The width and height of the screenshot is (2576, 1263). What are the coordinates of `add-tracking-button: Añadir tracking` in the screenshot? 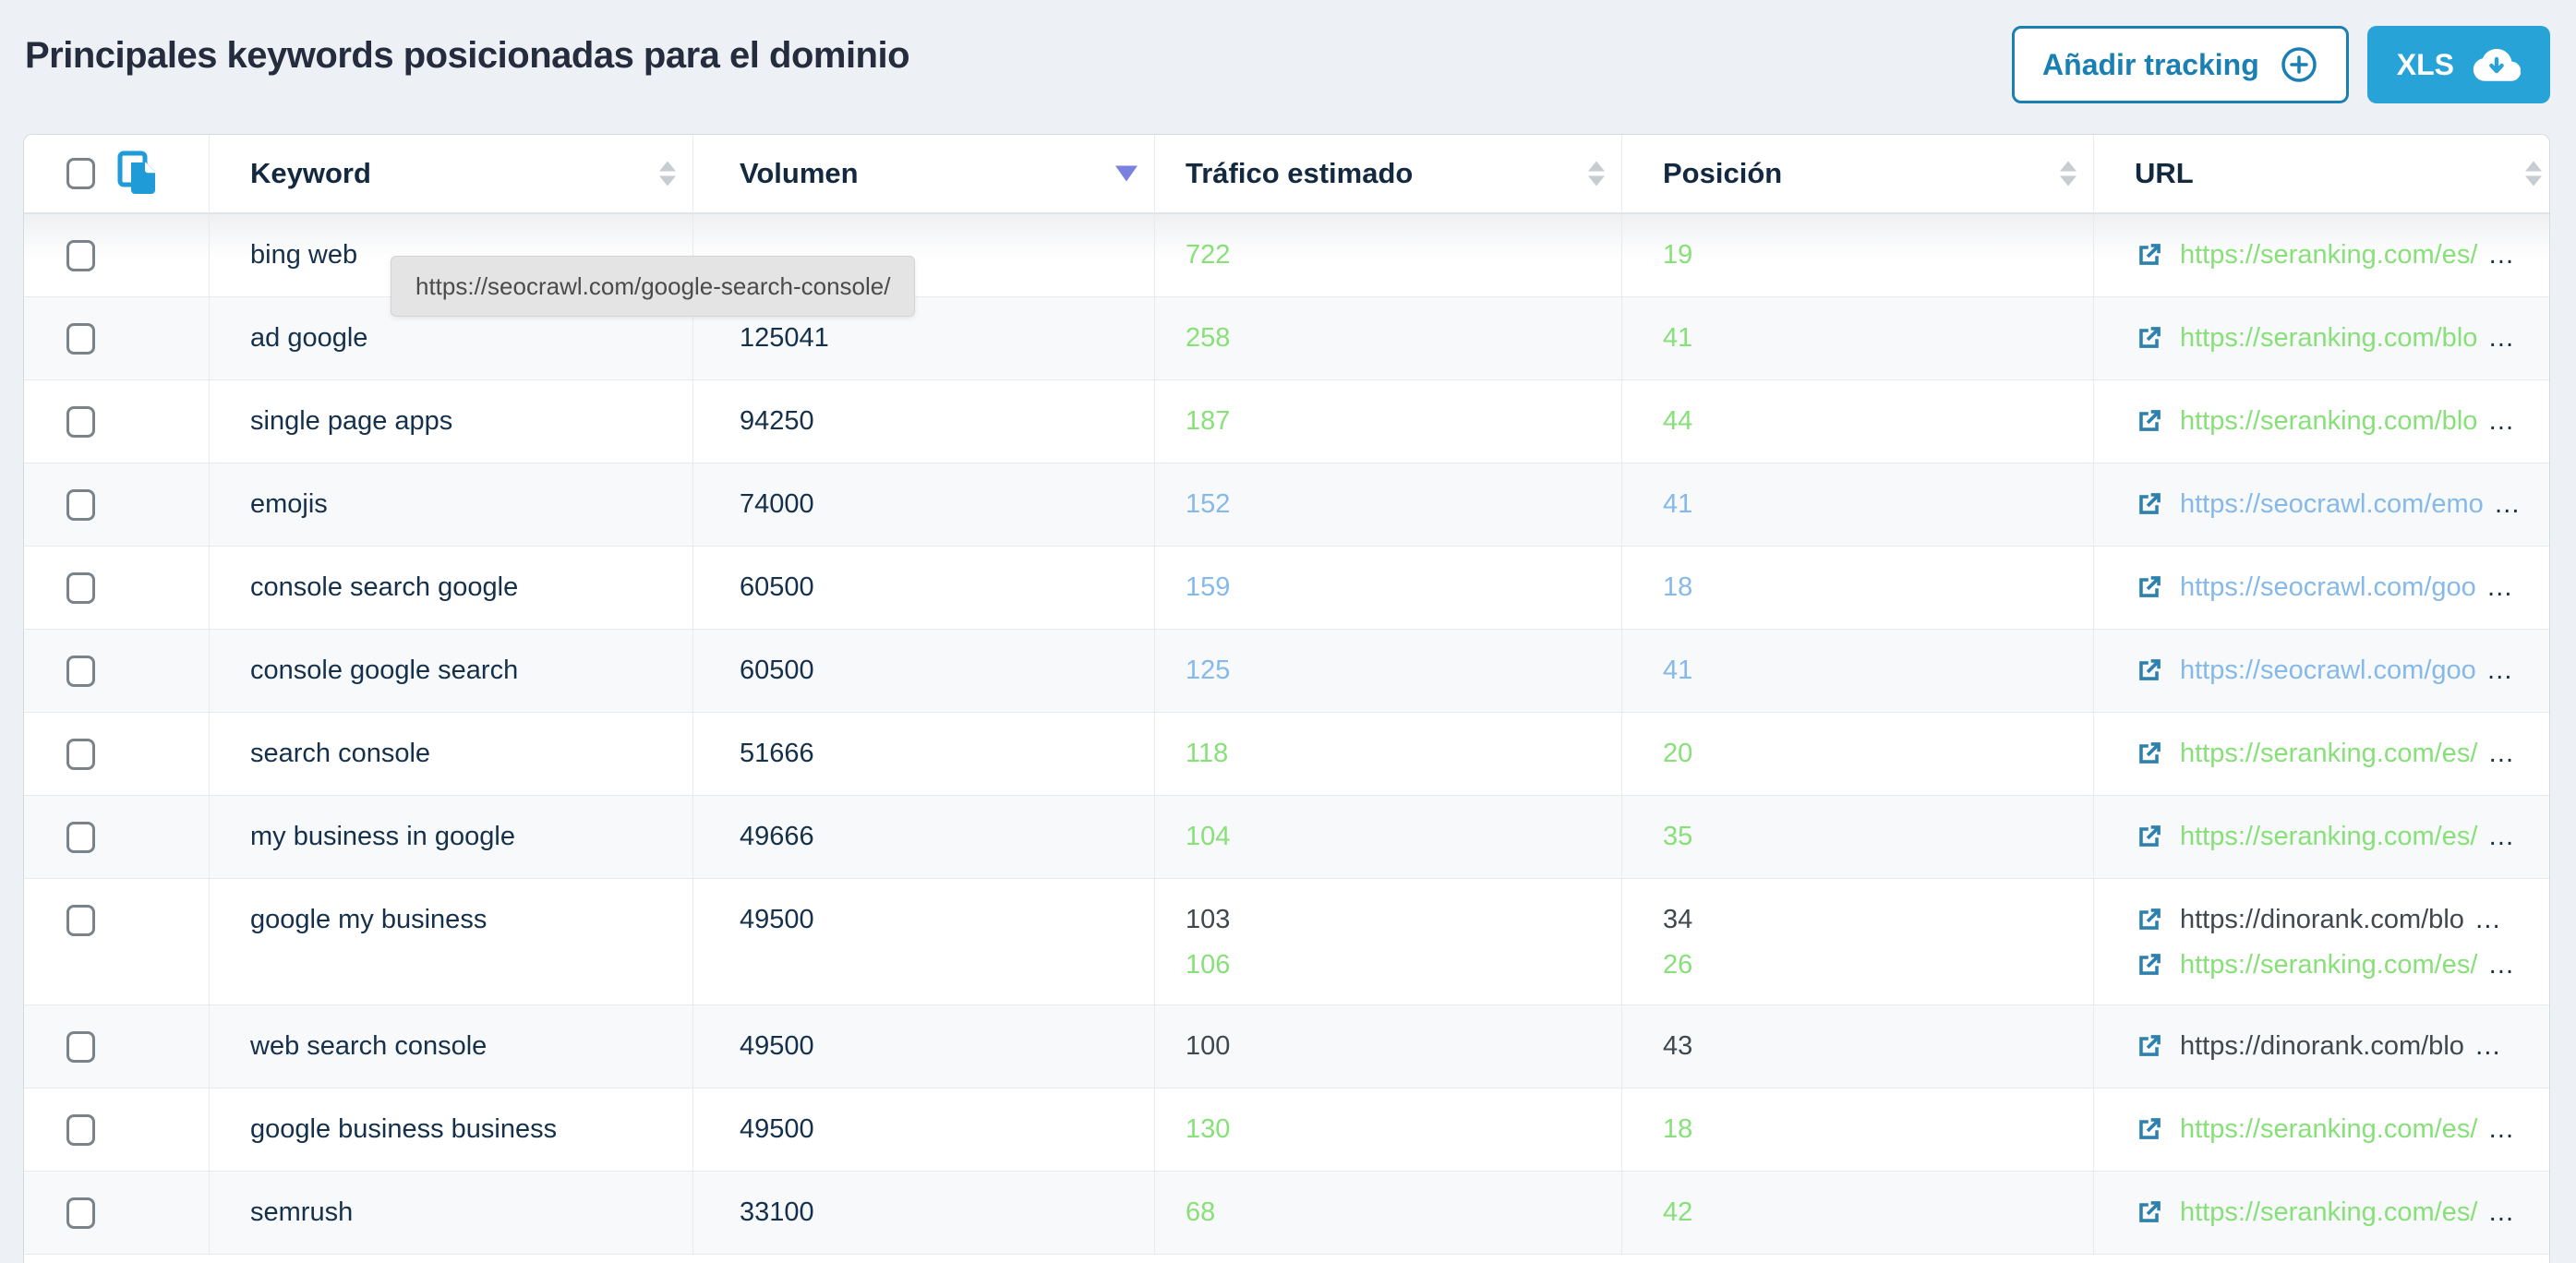 It's located at (2180, 65).